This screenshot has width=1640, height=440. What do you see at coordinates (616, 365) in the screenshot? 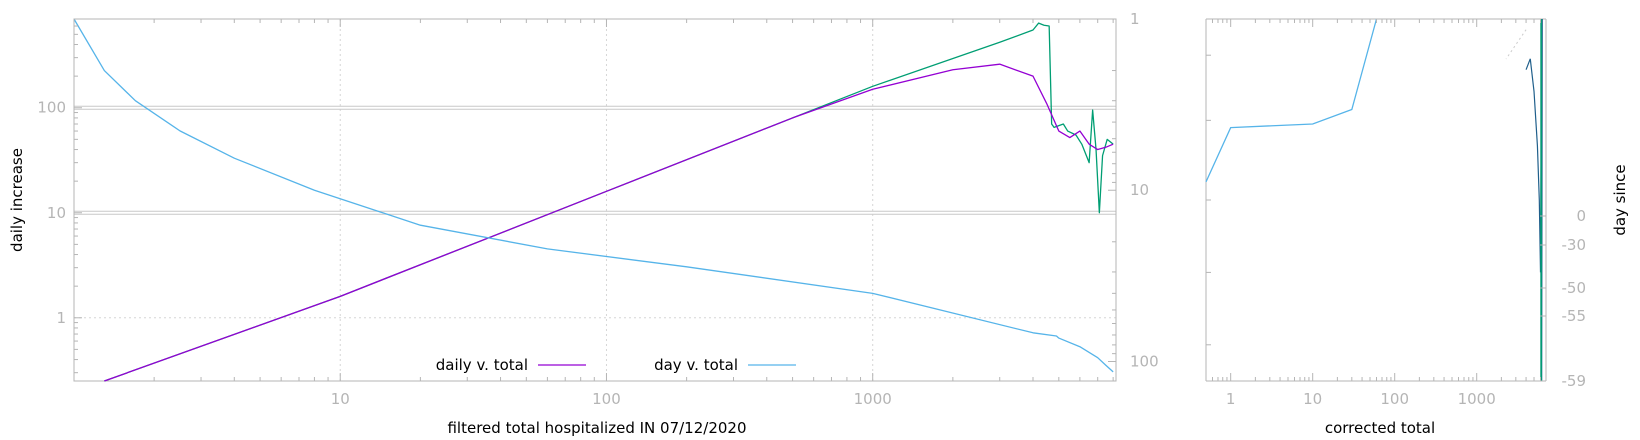
I see `legend: daily v. total day v. total` at bounding box center [616, 365].